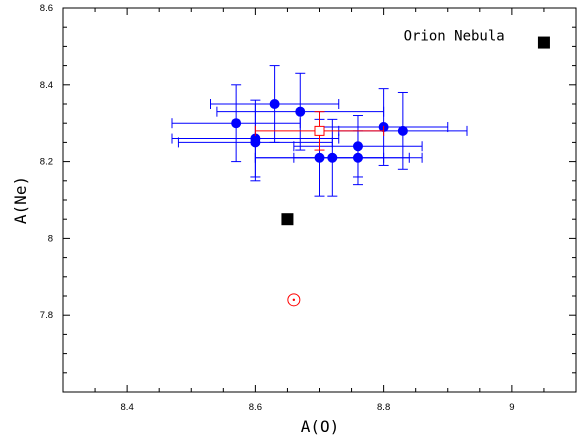  I want to click on y-tick-label: 7.8, so click(46, 315).